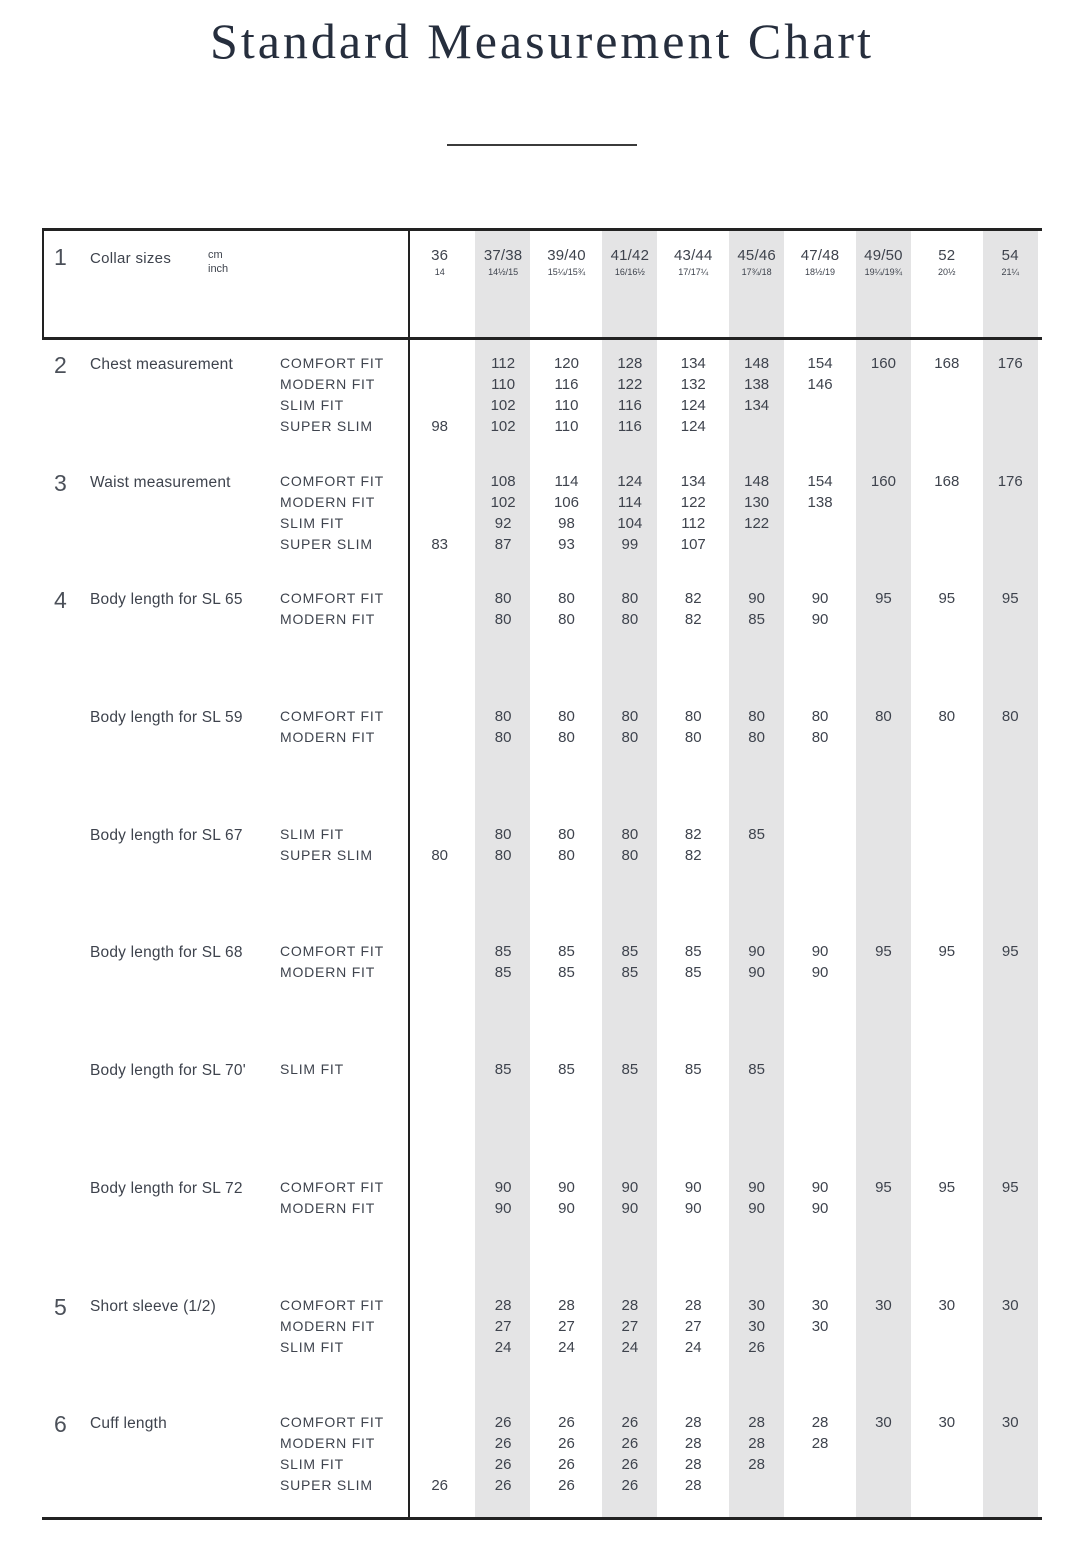 The width and height of the screenshot is (1084, 1542). What do you see at coordinates (503, 481) in the screenshot?
I see `value-cell: 108` at bounding box center [503, 481].